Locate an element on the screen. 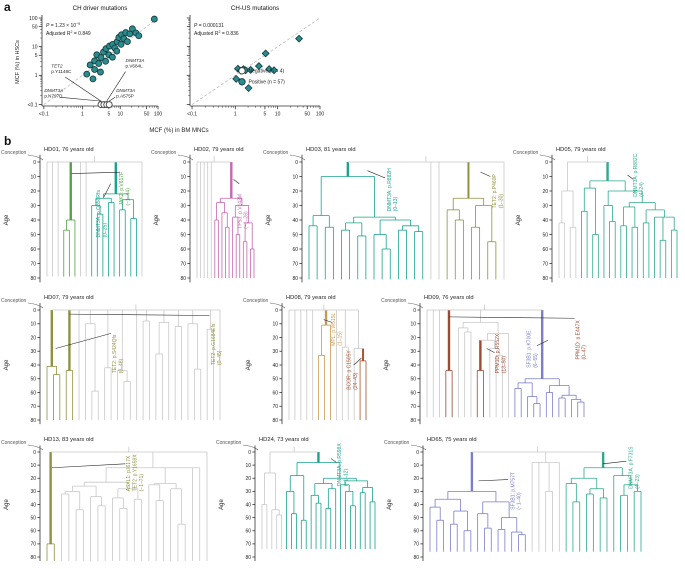  svg-text: (0–45) is located at coordinates (220, 357).